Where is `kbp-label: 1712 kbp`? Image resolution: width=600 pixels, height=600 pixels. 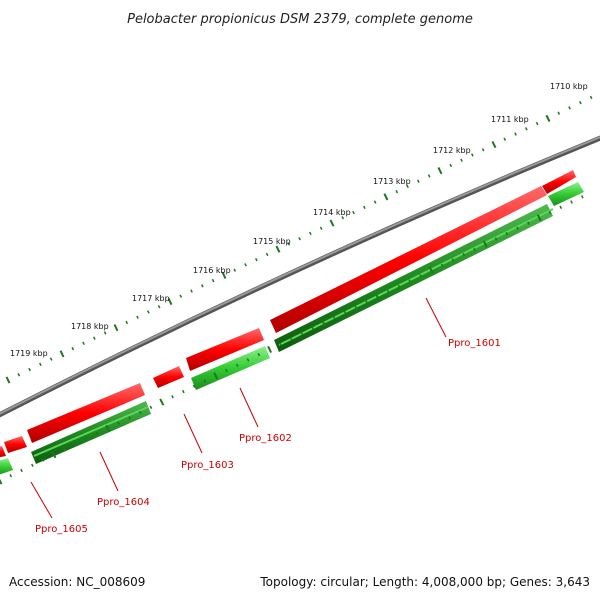 kbp-label: 1712 kbp is located at coordinates (452, 150).